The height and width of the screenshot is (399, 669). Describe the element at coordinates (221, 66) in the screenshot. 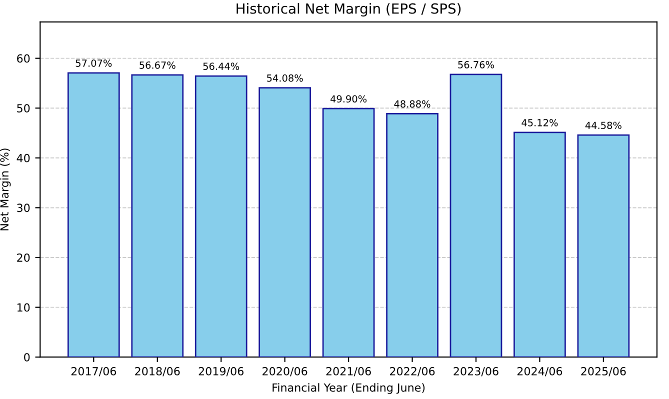

I see `data-label: 56.44%` at that location.